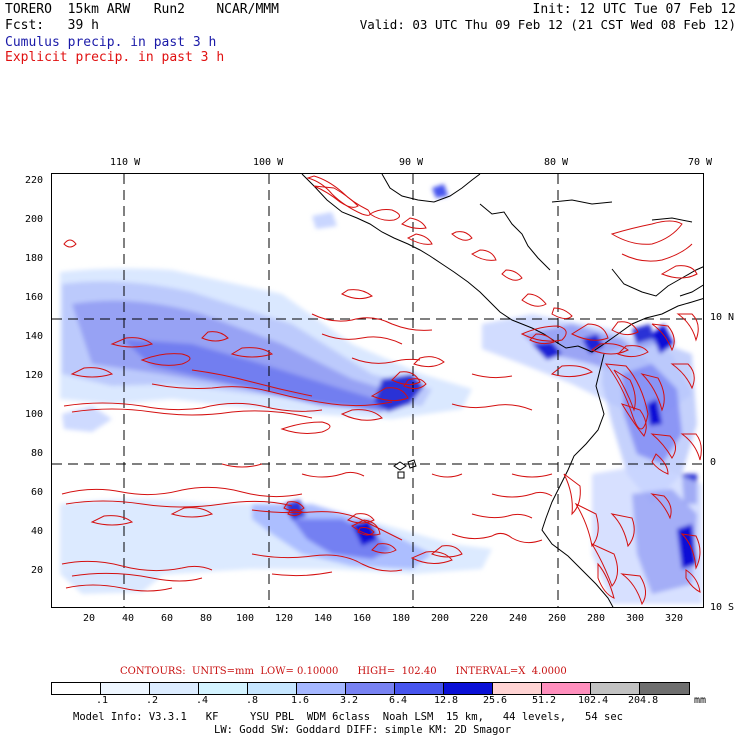  What do you see at coordinates (37, 531) in the screenshot?
I see `y-tick: 40` at bounding box center [37, 531].